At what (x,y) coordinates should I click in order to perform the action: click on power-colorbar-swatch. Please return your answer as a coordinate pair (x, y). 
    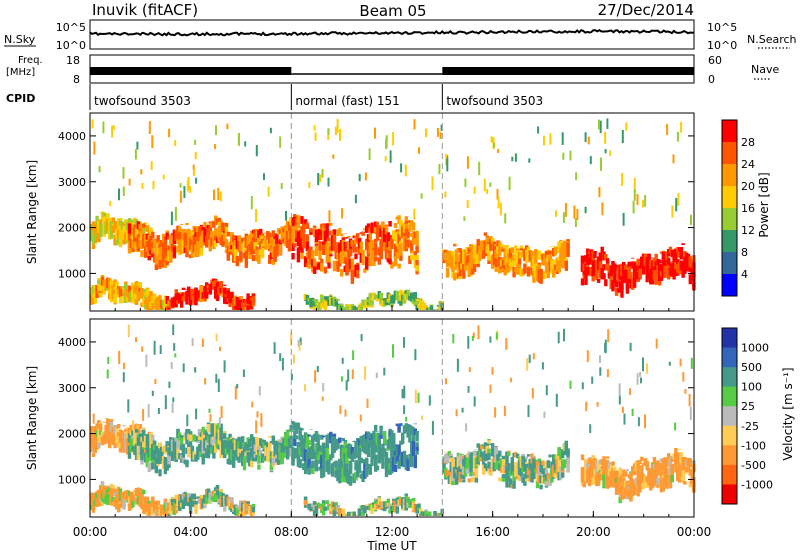
    Looking at the image, I should click on (729, 175).